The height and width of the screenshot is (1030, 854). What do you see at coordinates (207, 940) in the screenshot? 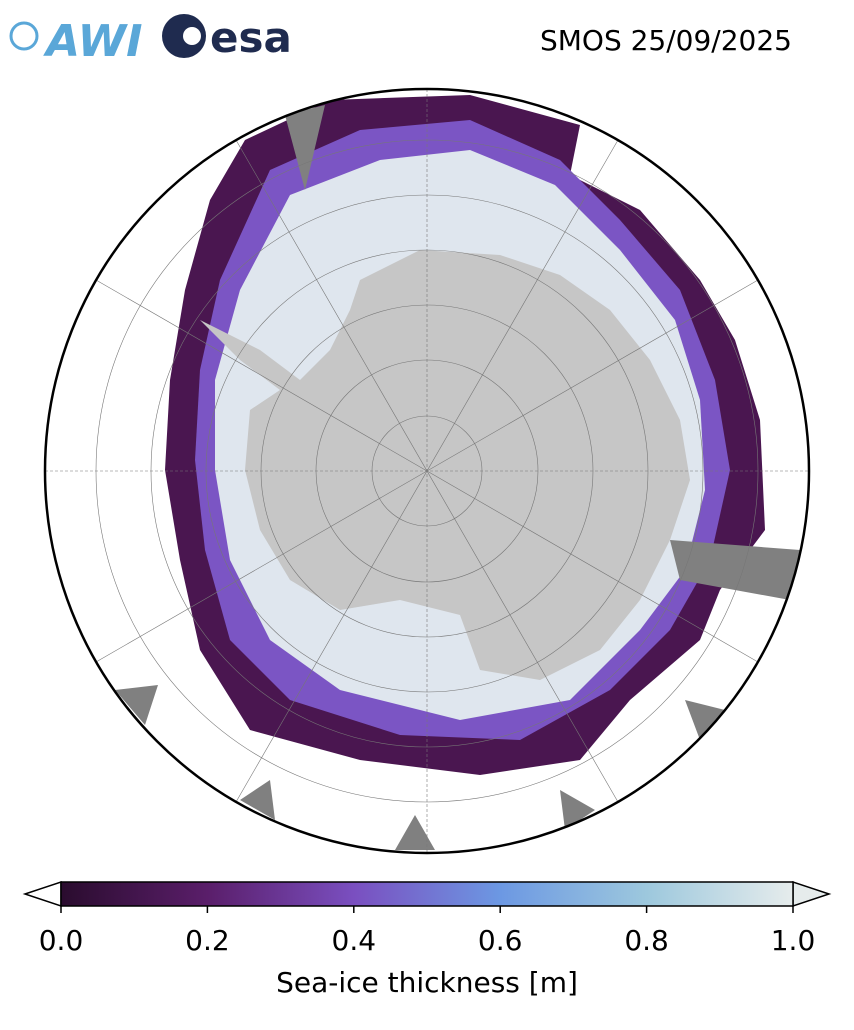
I see `colorbar-tick-label: 0.2` at bounding box center [207, 940].